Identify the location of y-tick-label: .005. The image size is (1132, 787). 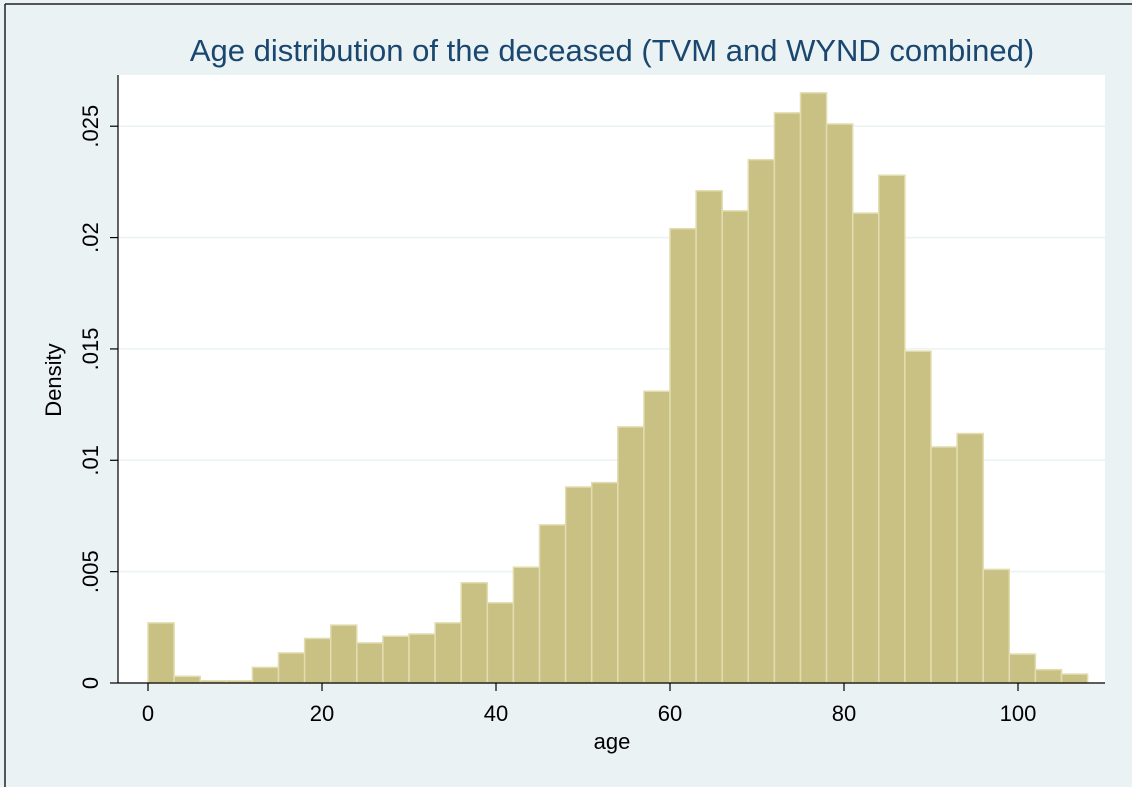
(90, 571).